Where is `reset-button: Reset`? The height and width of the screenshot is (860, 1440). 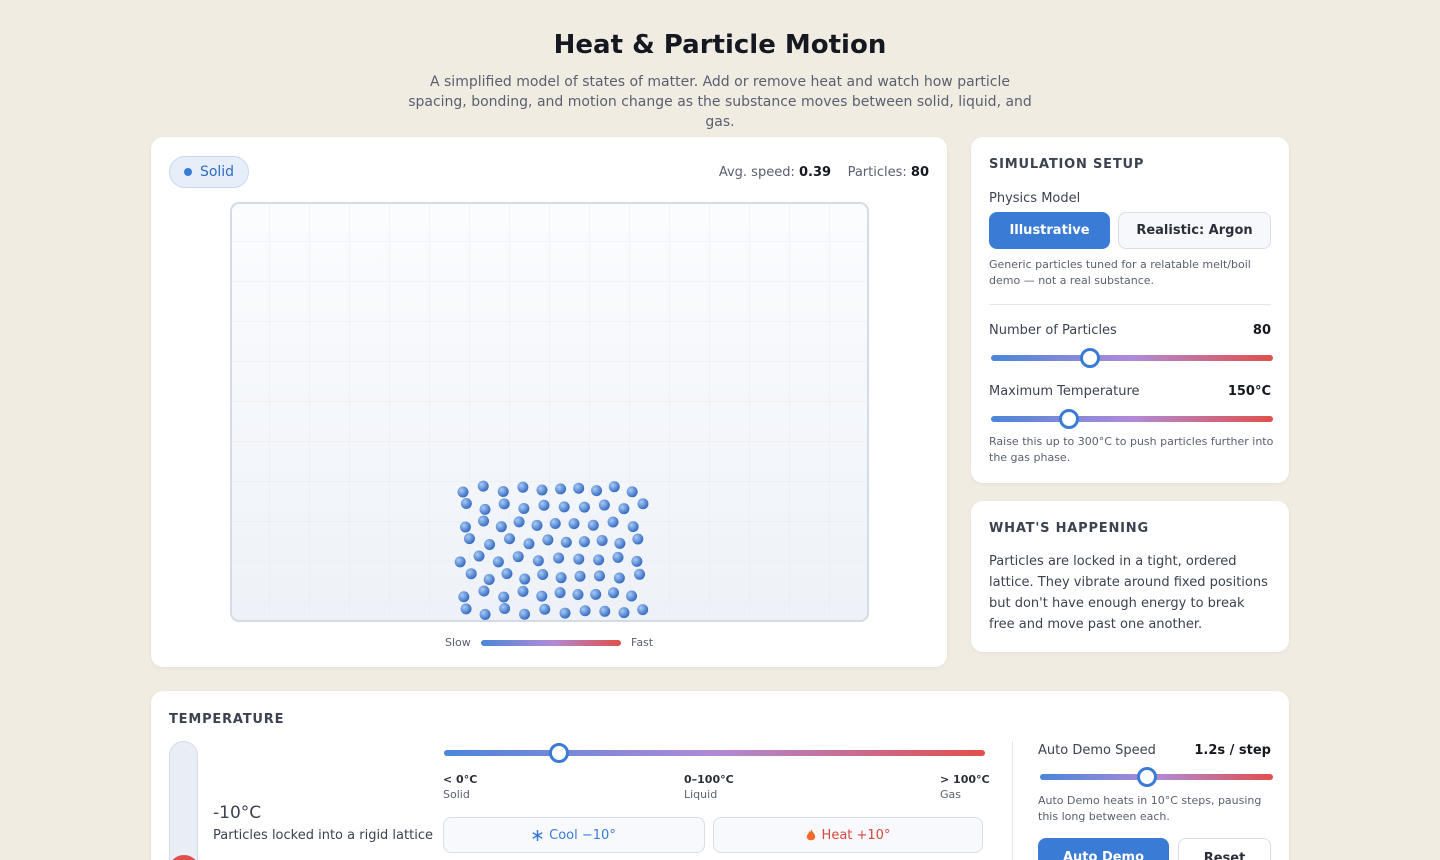 reset-button: Reset is located at coordinates (1224, 849).